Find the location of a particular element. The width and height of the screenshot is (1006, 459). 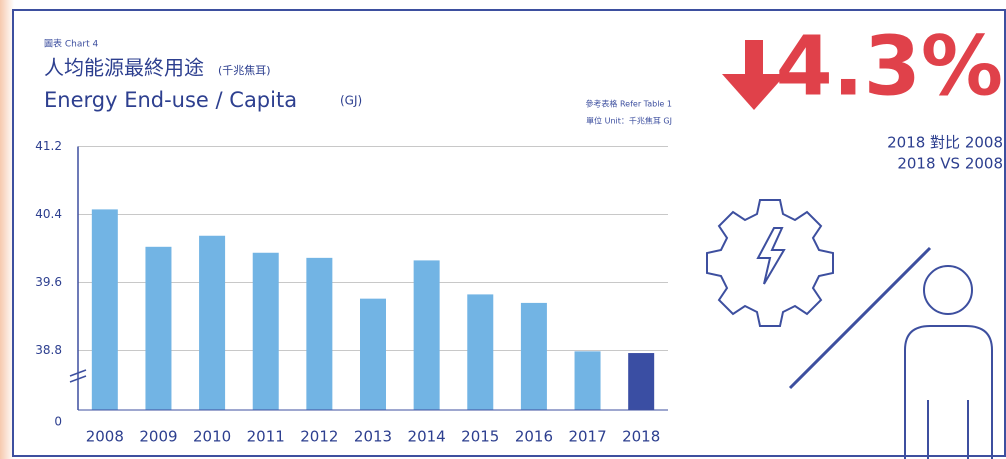

callout-caption: 2018 對比 2008 is located at coordinates (945, 143).